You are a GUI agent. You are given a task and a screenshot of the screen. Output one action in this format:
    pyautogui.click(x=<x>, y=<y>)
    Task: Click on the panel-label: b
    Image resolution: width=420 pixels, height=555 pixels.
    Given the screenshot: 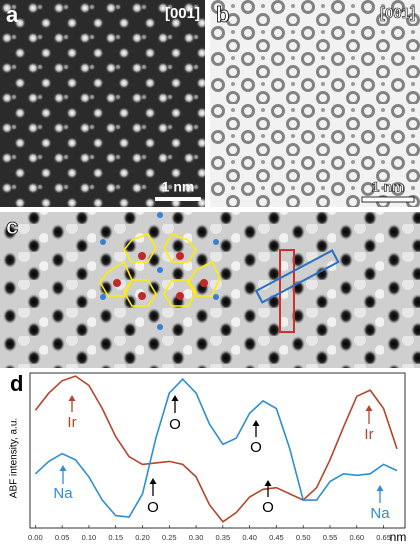 What is the action you would take?
    pyautogui.click(x=222, y=14)
    